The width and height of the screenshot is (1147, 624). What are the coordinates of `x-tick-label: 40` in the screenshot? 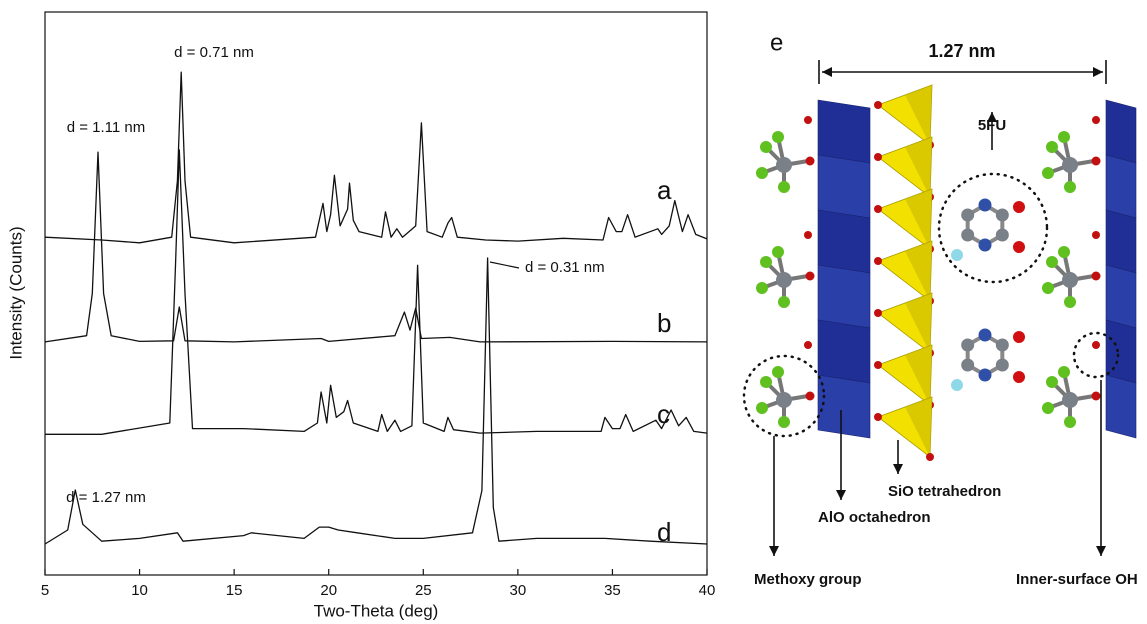 It's located at (707, 590).